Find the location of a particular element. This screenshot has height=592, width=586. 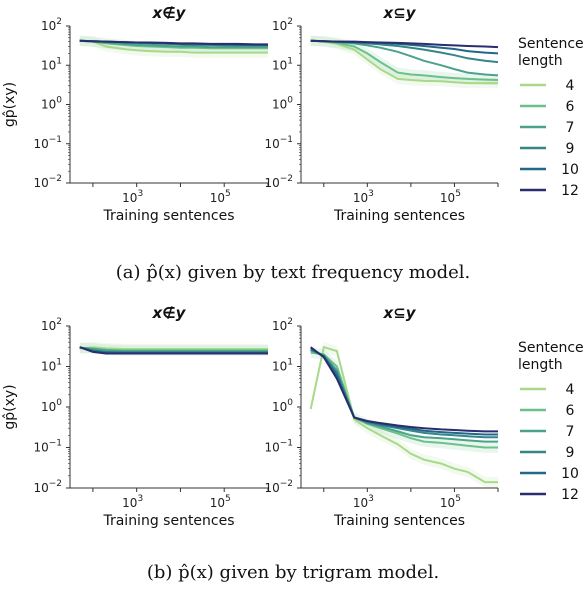

caption-a: (a) p̂(x) given by text frequency model. is located at coordinates (293, 272).